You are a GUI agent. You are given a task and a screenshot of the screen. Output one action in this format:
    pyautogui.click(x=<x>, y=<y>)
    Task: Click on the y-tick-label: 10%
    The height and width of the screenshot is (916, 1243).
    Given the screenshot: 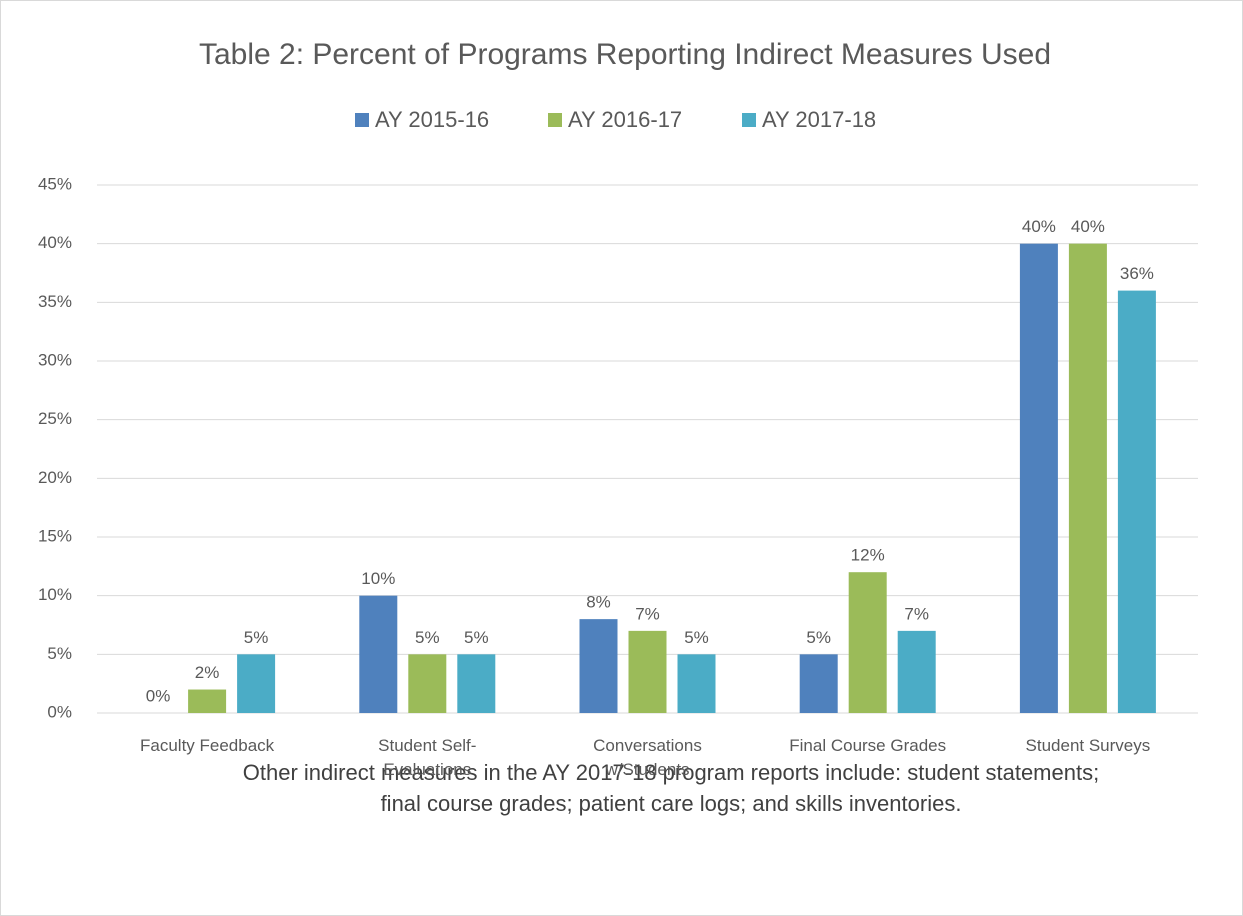 What is the action you would take?
    pyautogui.click(x=55, y=594)
    